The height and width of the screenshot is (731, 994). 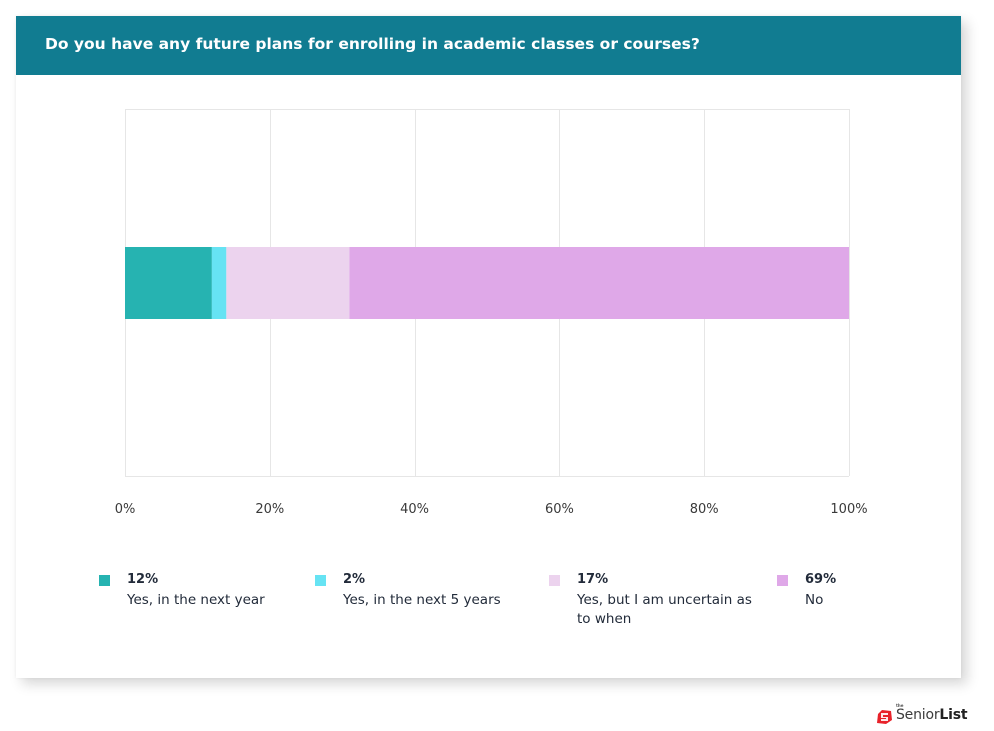 What do you see at coordinates (884, 717) in the screenshot?
I see `senior-list-logo-icon` at bounding box center [884, 717].